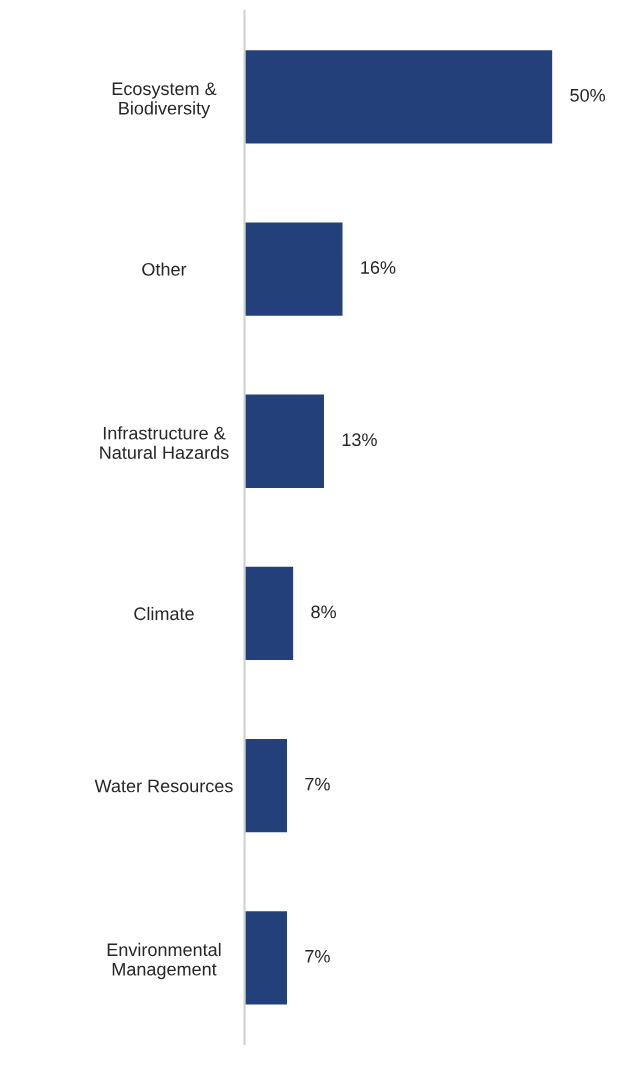 The height and width of the screenshot is (1074, 627). I want to click on y-tick-label: Water Resources, so click(163, 786).